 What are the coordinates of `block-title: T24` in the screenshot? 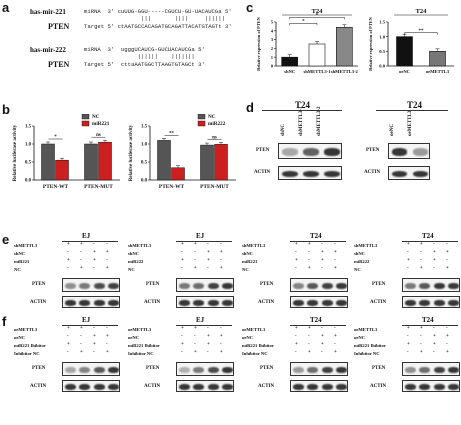 It's located at (428, 320).